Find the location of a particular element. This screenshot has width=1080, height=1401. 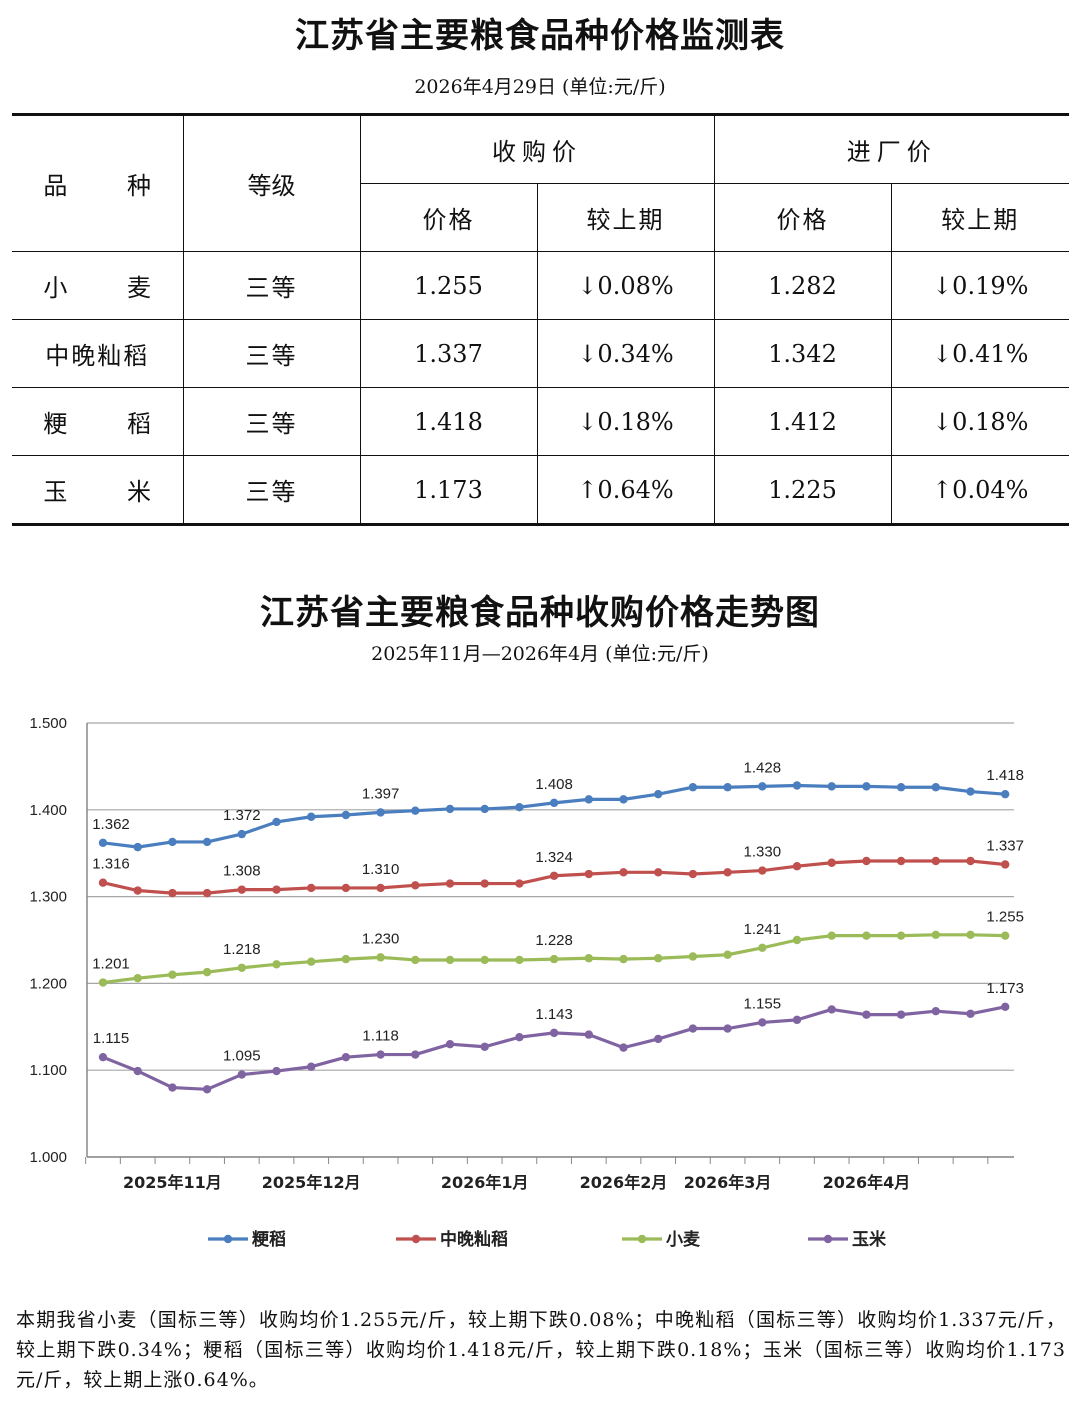

x-tick-label: 2026年3月 is located at coordinates (728, 1182).